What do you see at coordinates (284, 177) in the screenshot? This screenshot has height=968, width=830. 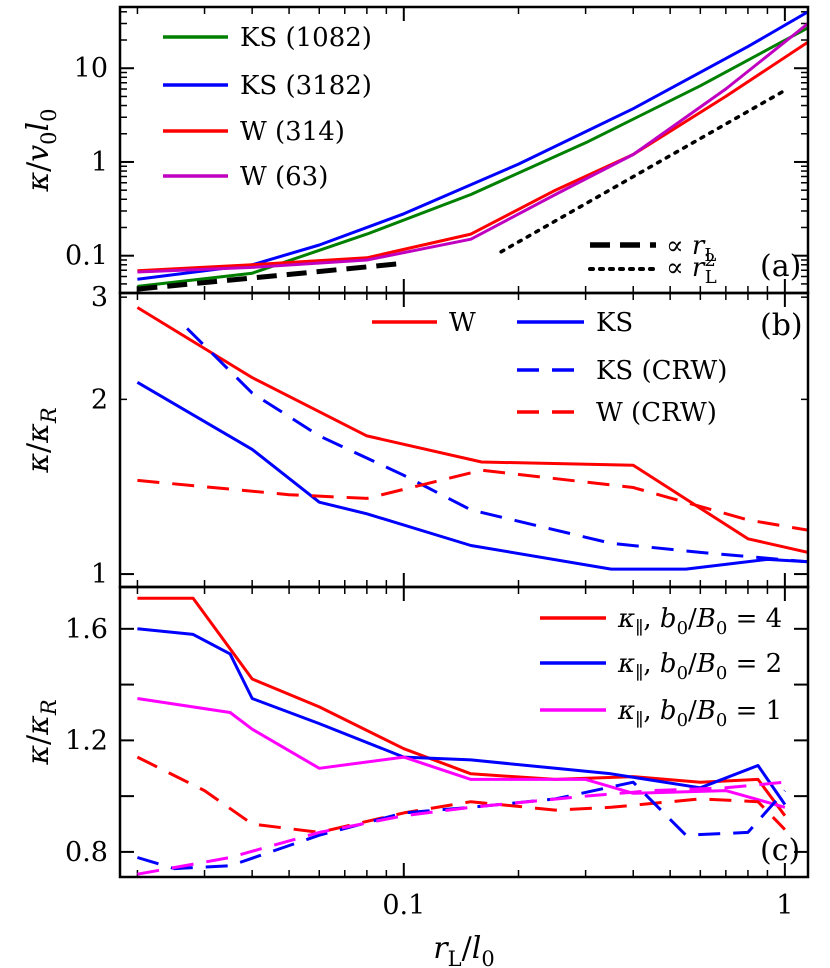 I see `legend-label-w-63: W (63)` at bounding box center [284, 177].